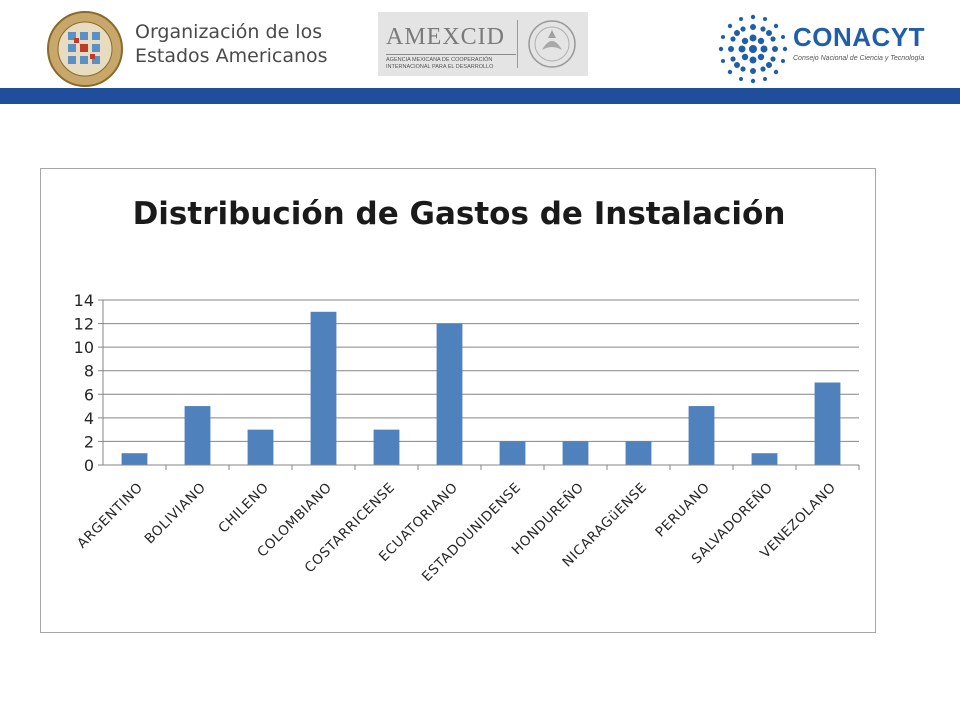  Describe the element at coordinates (231, 56) in the screenshot. I see `oas-name-line2: Estados Americanos` at that location.